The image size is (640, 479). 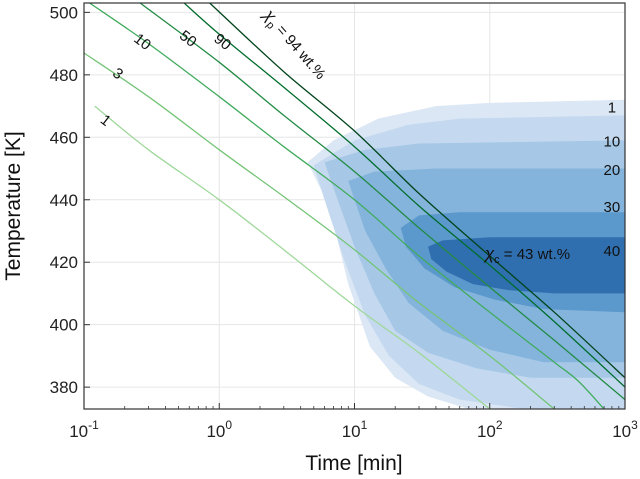 What do you see at coordinates (64, 200) in the screenshot?
I see `y-tick-label: 440` at bounding box center [64, 200].